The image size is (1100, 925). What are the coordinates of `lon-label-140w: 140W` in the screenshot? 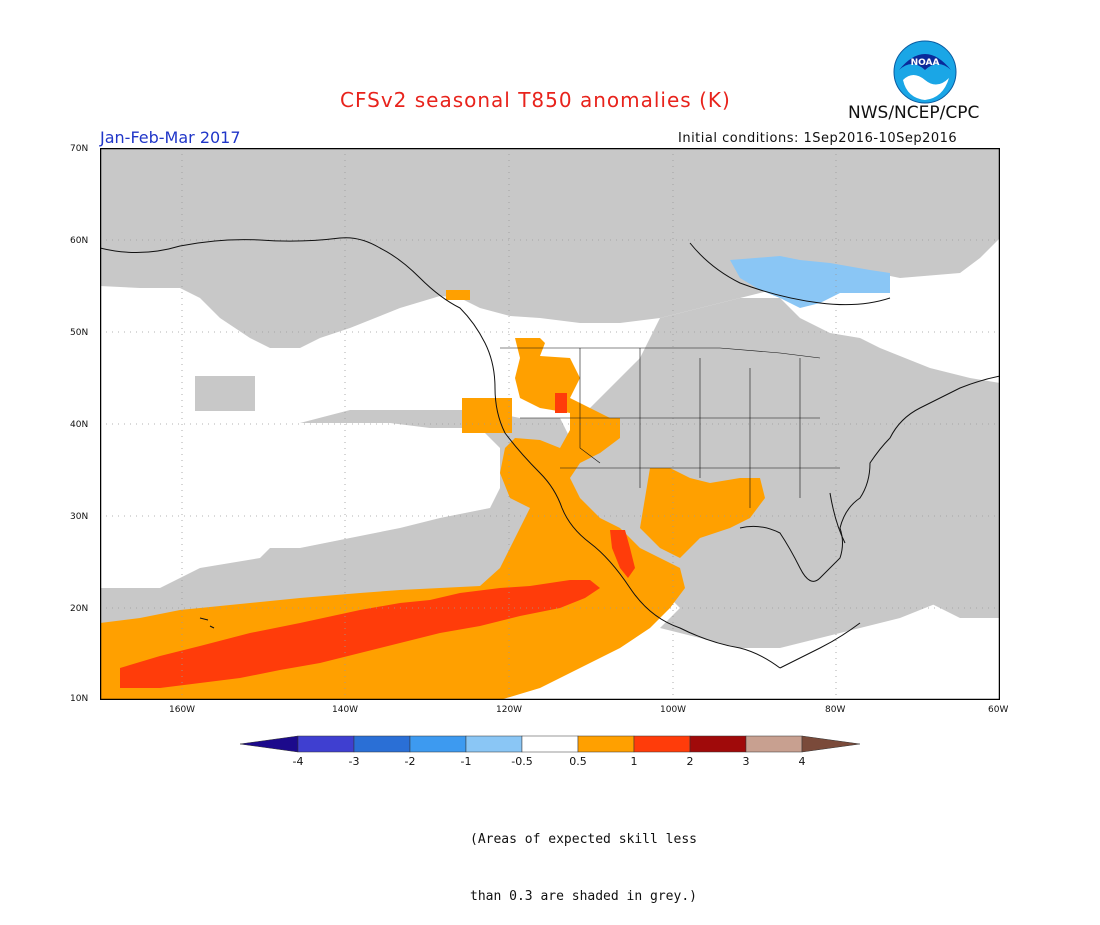 It's located at (345, 710).